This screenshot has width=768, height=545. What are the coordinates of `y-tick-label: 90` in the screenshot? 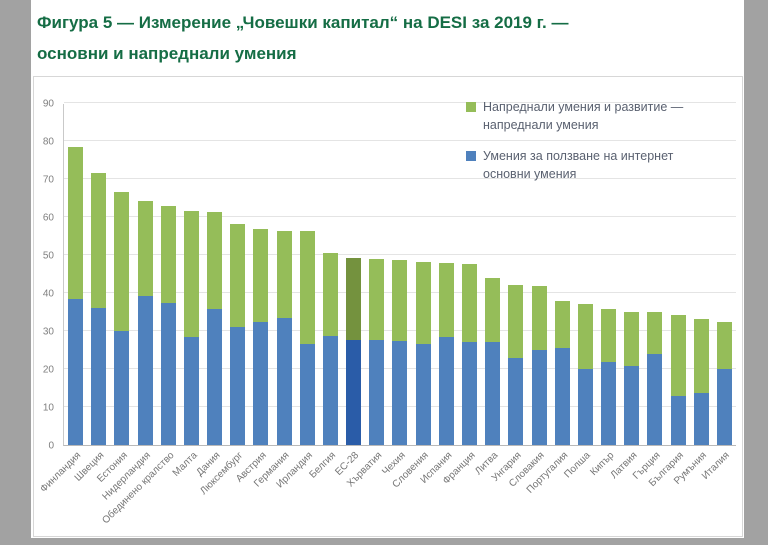 It's located at (48, 104).